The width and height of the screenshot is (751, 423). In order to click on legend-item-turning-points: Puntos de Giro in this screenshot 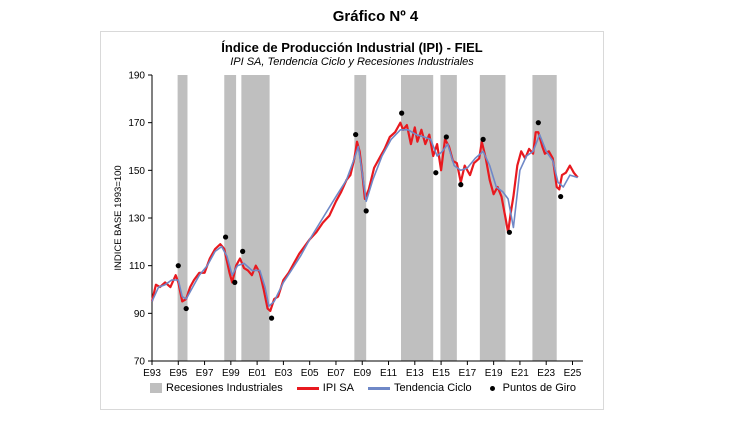, I will do `click(531, 388)`.